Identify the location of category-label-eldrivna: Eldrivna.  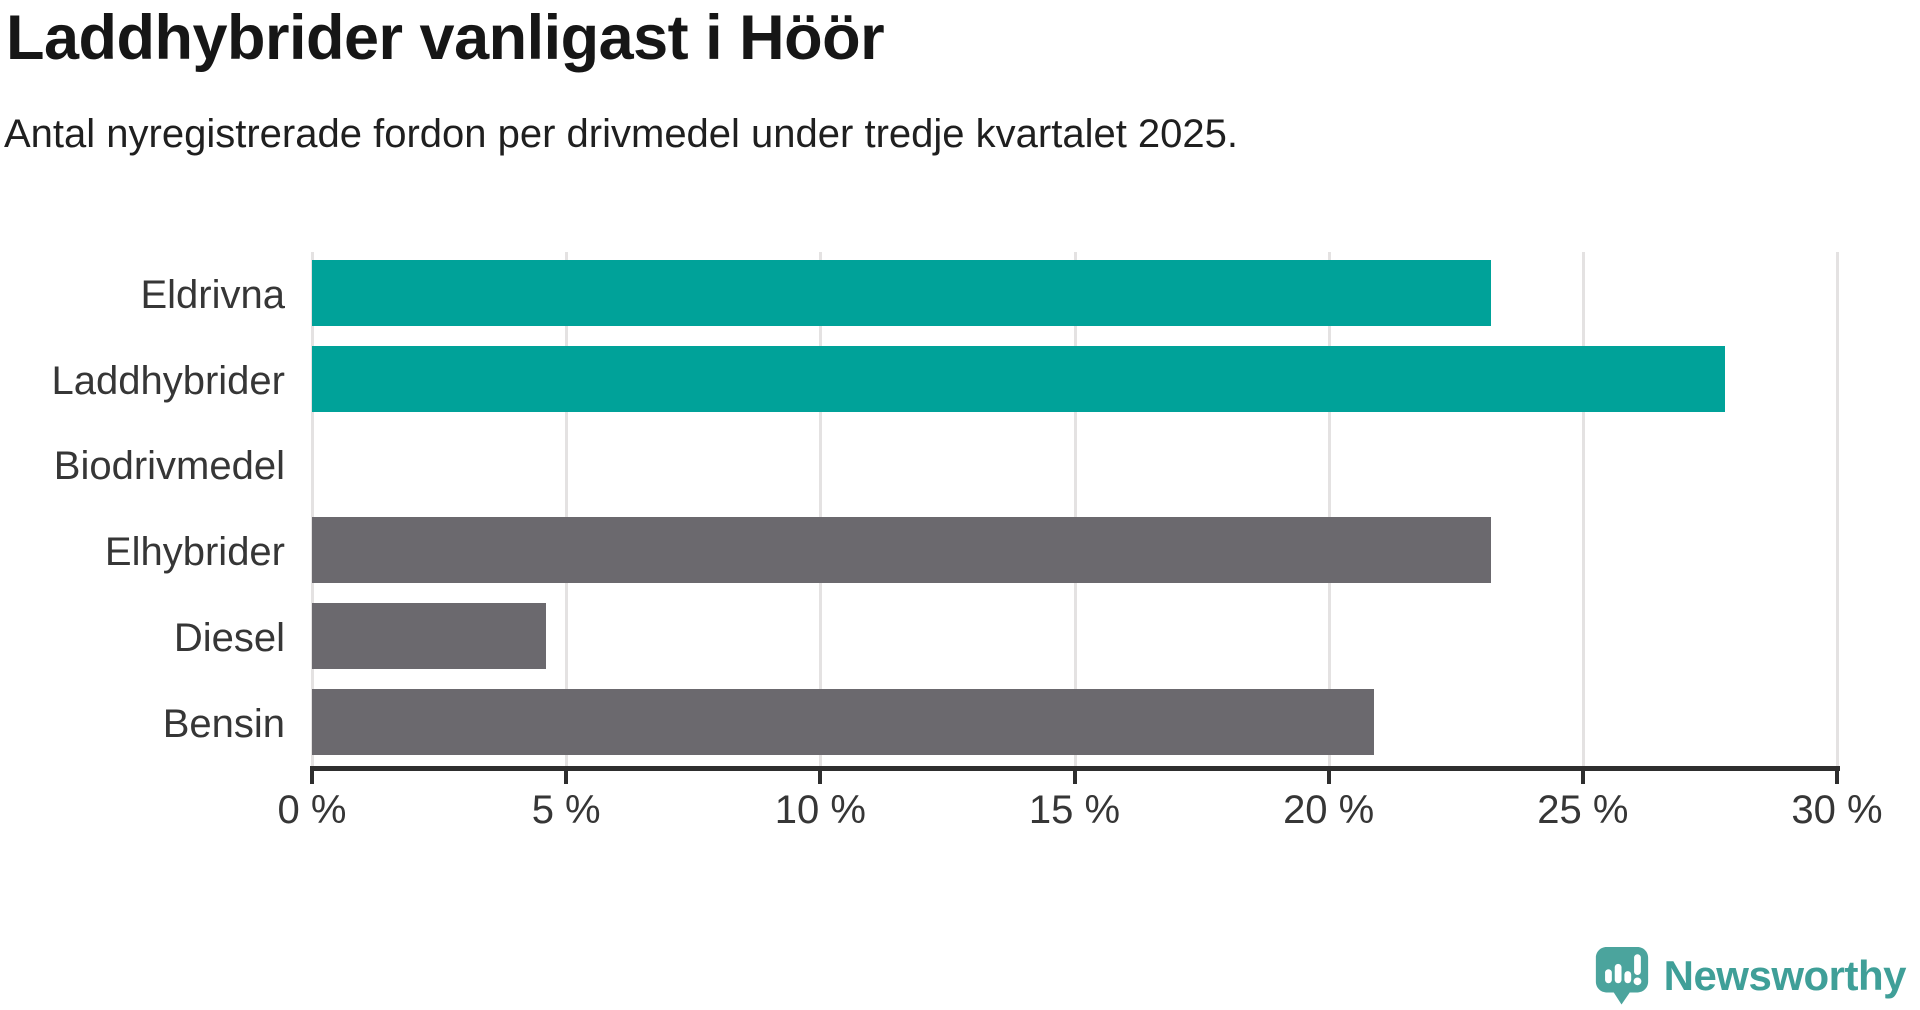
(212, 295).